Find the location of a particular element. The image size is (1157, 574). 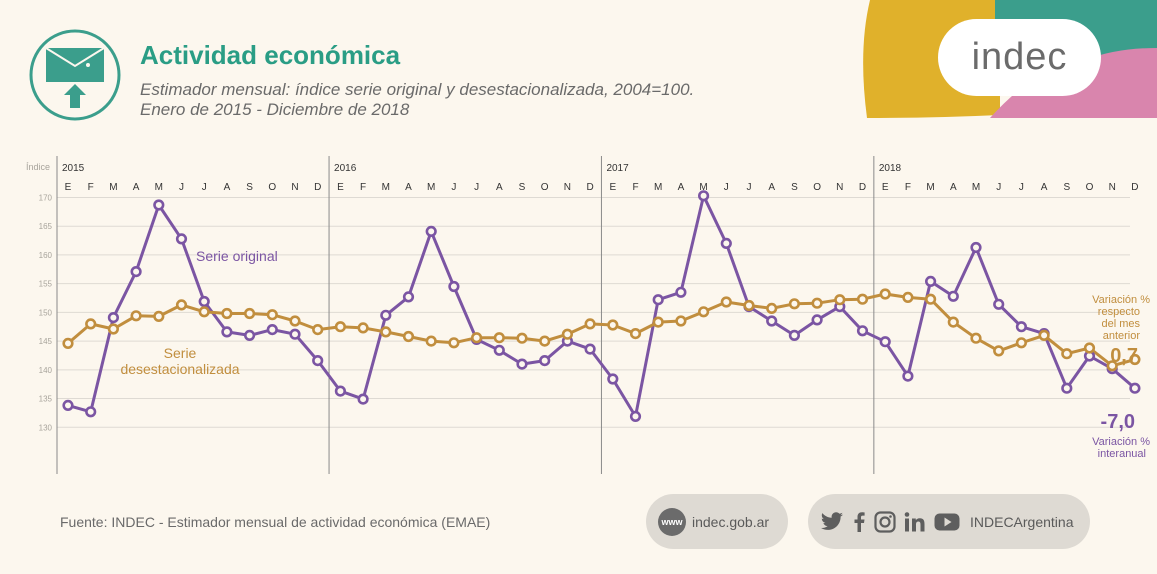

social-pill: INDECArgentina is located at coordinates (949, 521).